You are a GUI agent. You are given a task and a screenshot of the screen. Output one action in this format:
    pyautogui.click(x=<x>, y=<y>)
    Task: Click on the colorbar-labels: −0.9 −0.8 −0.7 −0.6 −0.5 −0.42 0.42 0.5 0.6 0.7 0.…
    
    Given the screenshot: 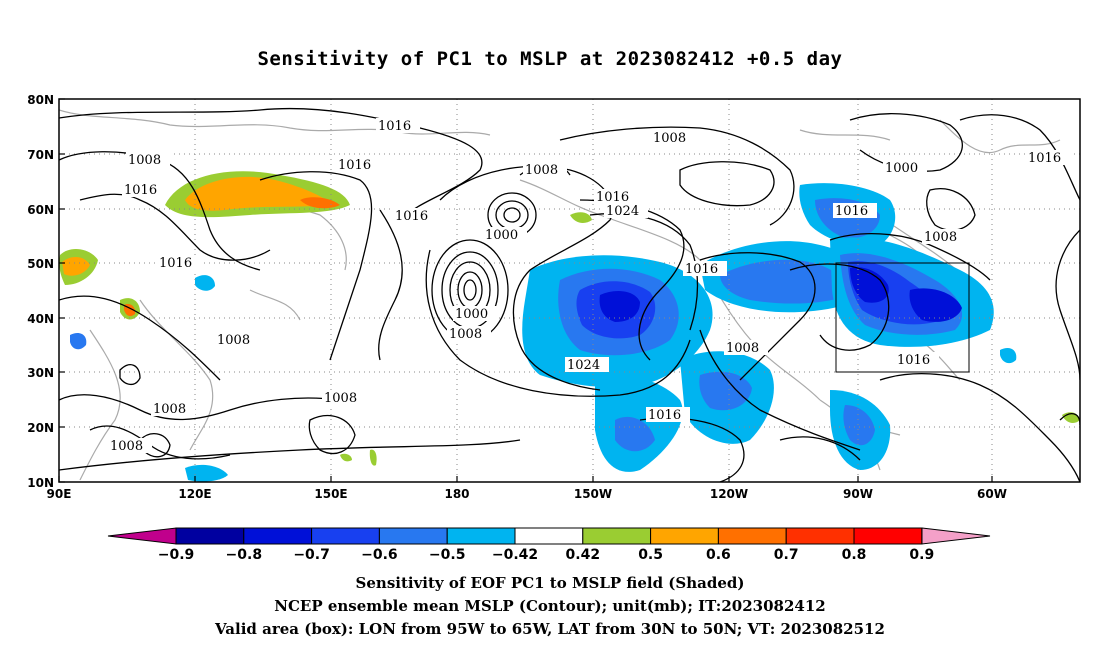 What is the action you would take?
    pyautogui.click(x=546, y=555)
    